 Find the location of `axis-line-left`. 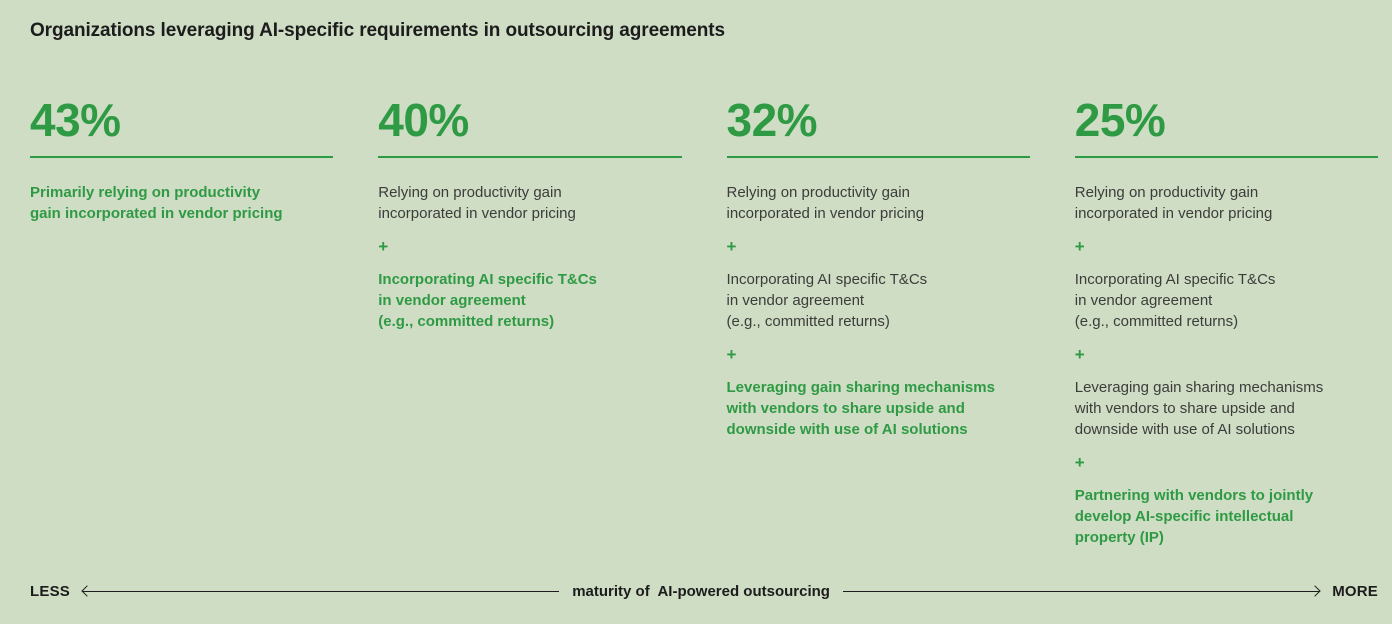

axis-line-left is located at coordinates (321, 591).